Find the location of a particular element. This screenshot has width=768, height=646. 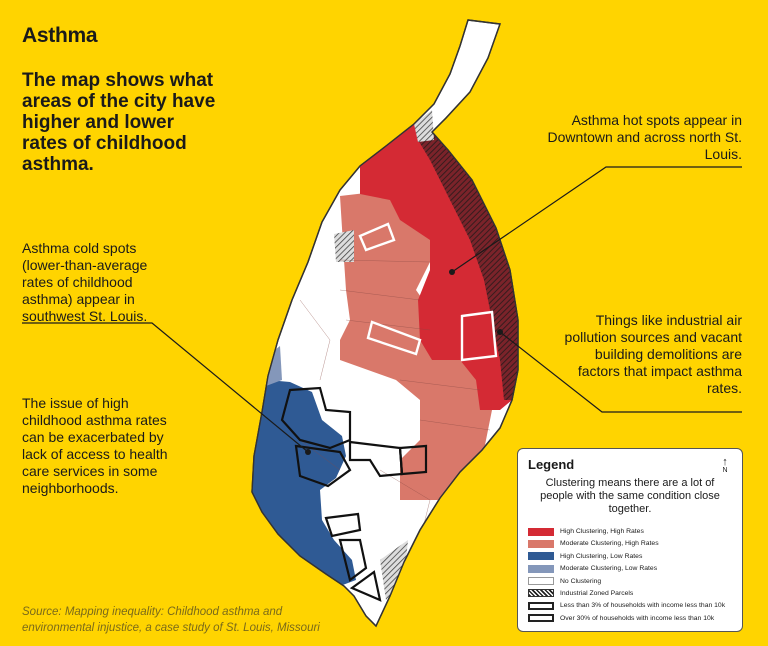

zone-moderate-high is located at coordinates (416, 345).